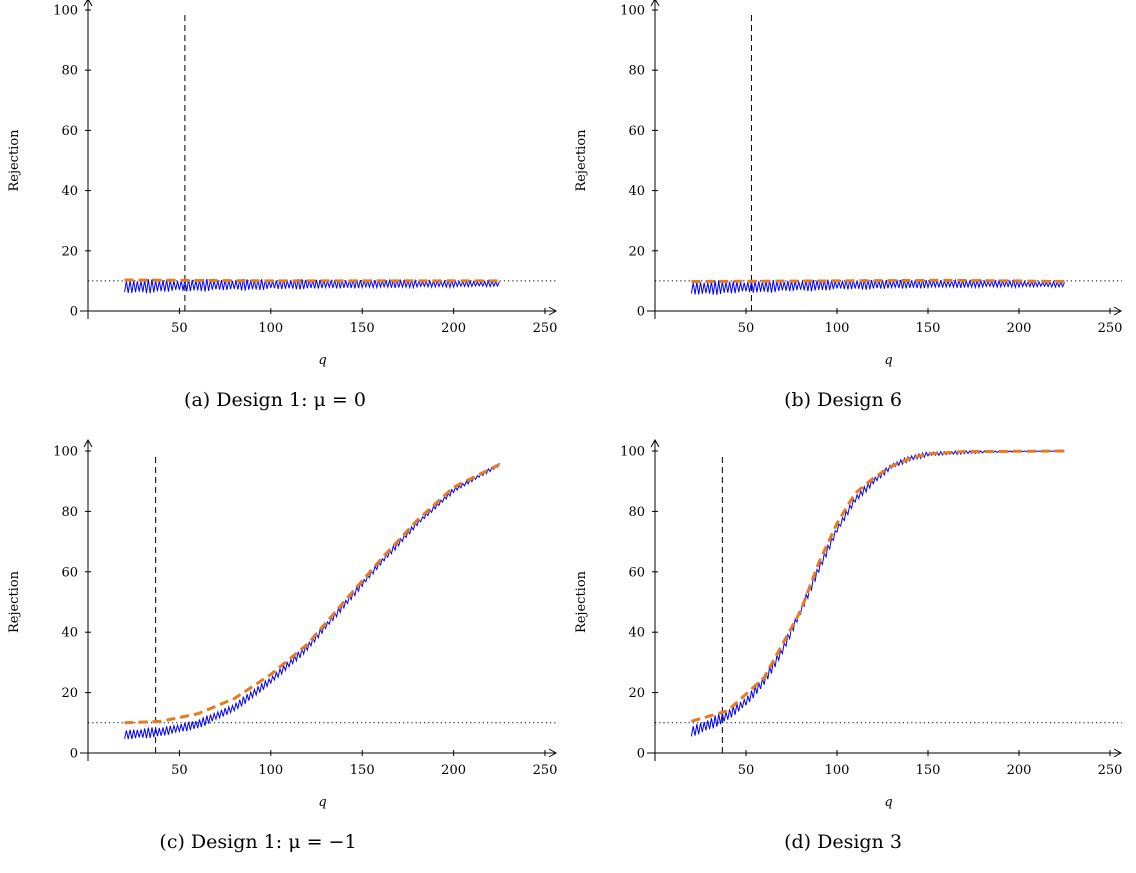 This screenshot has width=1136, height=873. I want to click on panel-caption: (d) Design 3, so click(843, 842).